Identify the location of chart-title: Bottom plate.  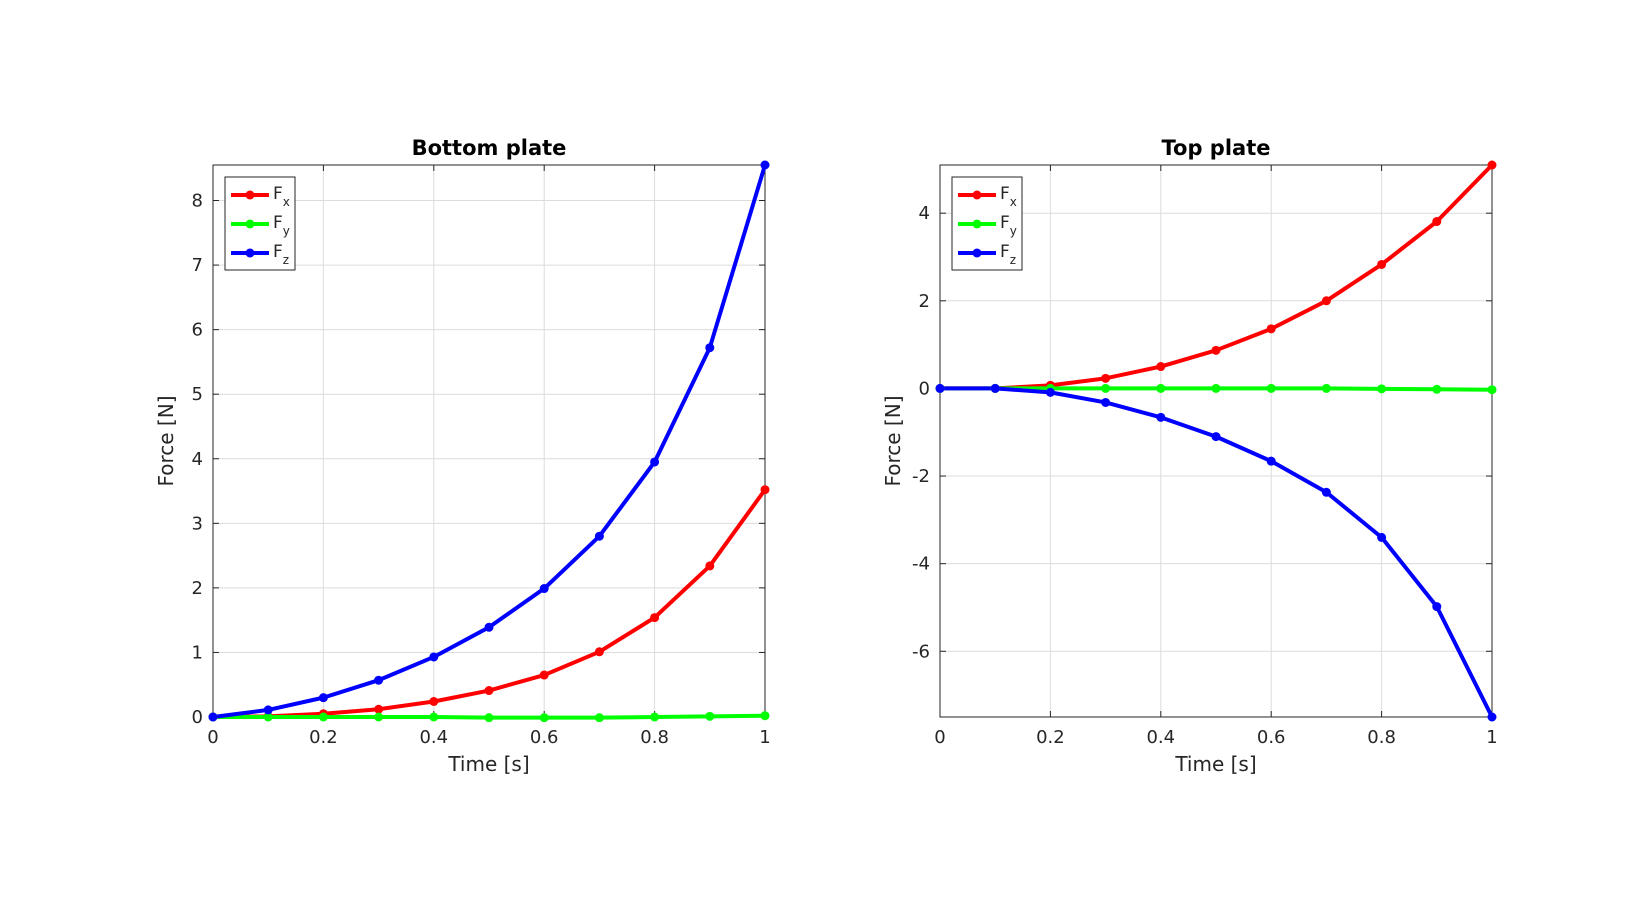
(489, 148).